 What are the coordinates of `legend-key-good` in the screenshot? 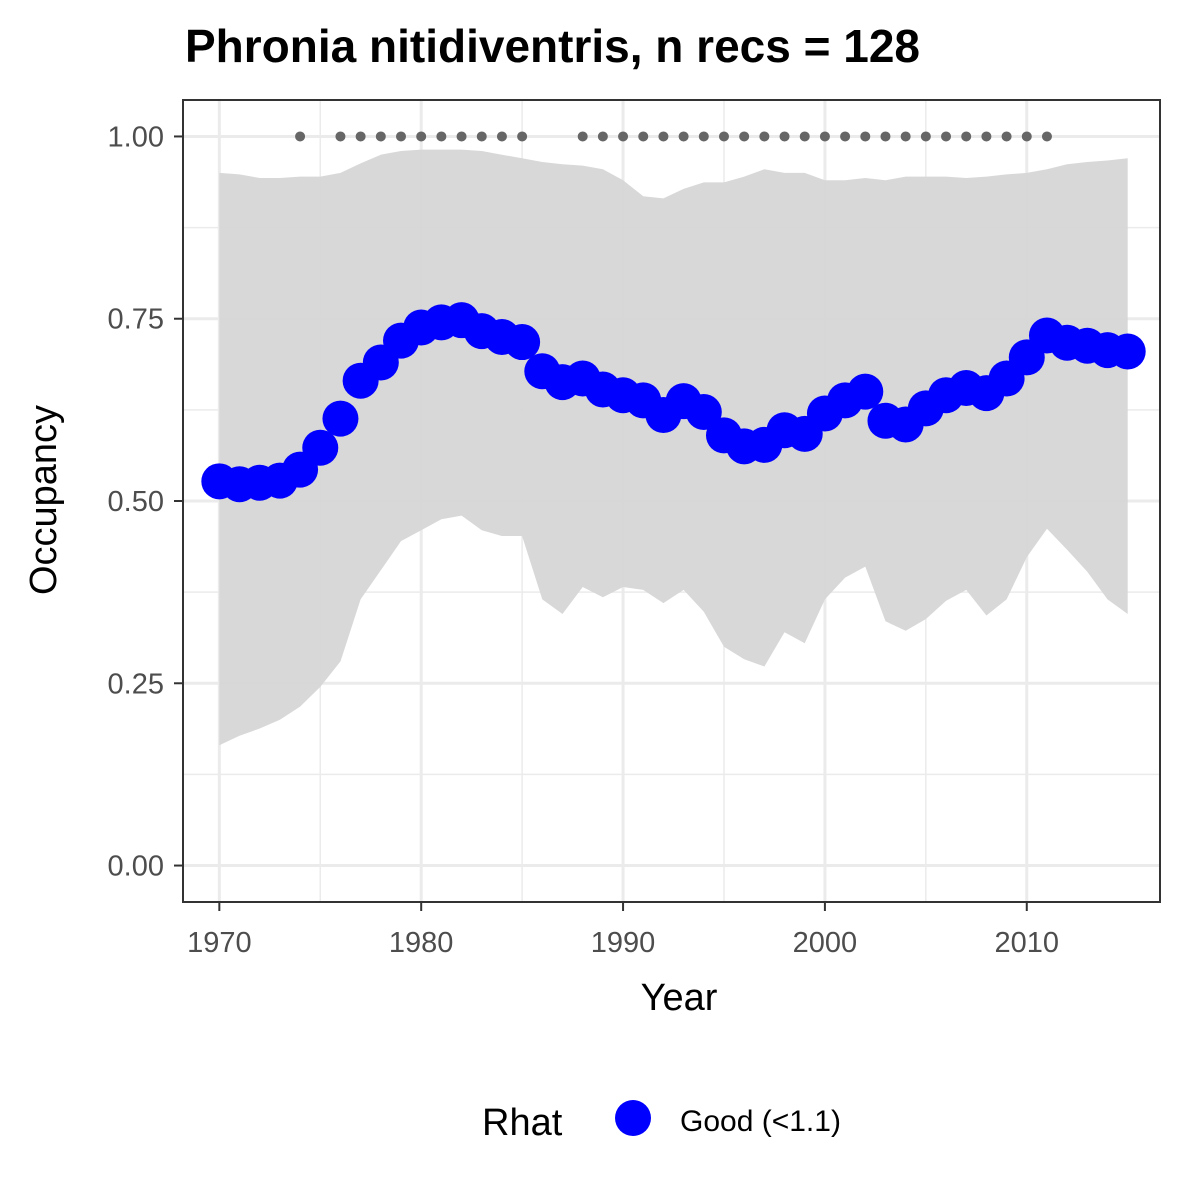 It's located at (633, 1118).